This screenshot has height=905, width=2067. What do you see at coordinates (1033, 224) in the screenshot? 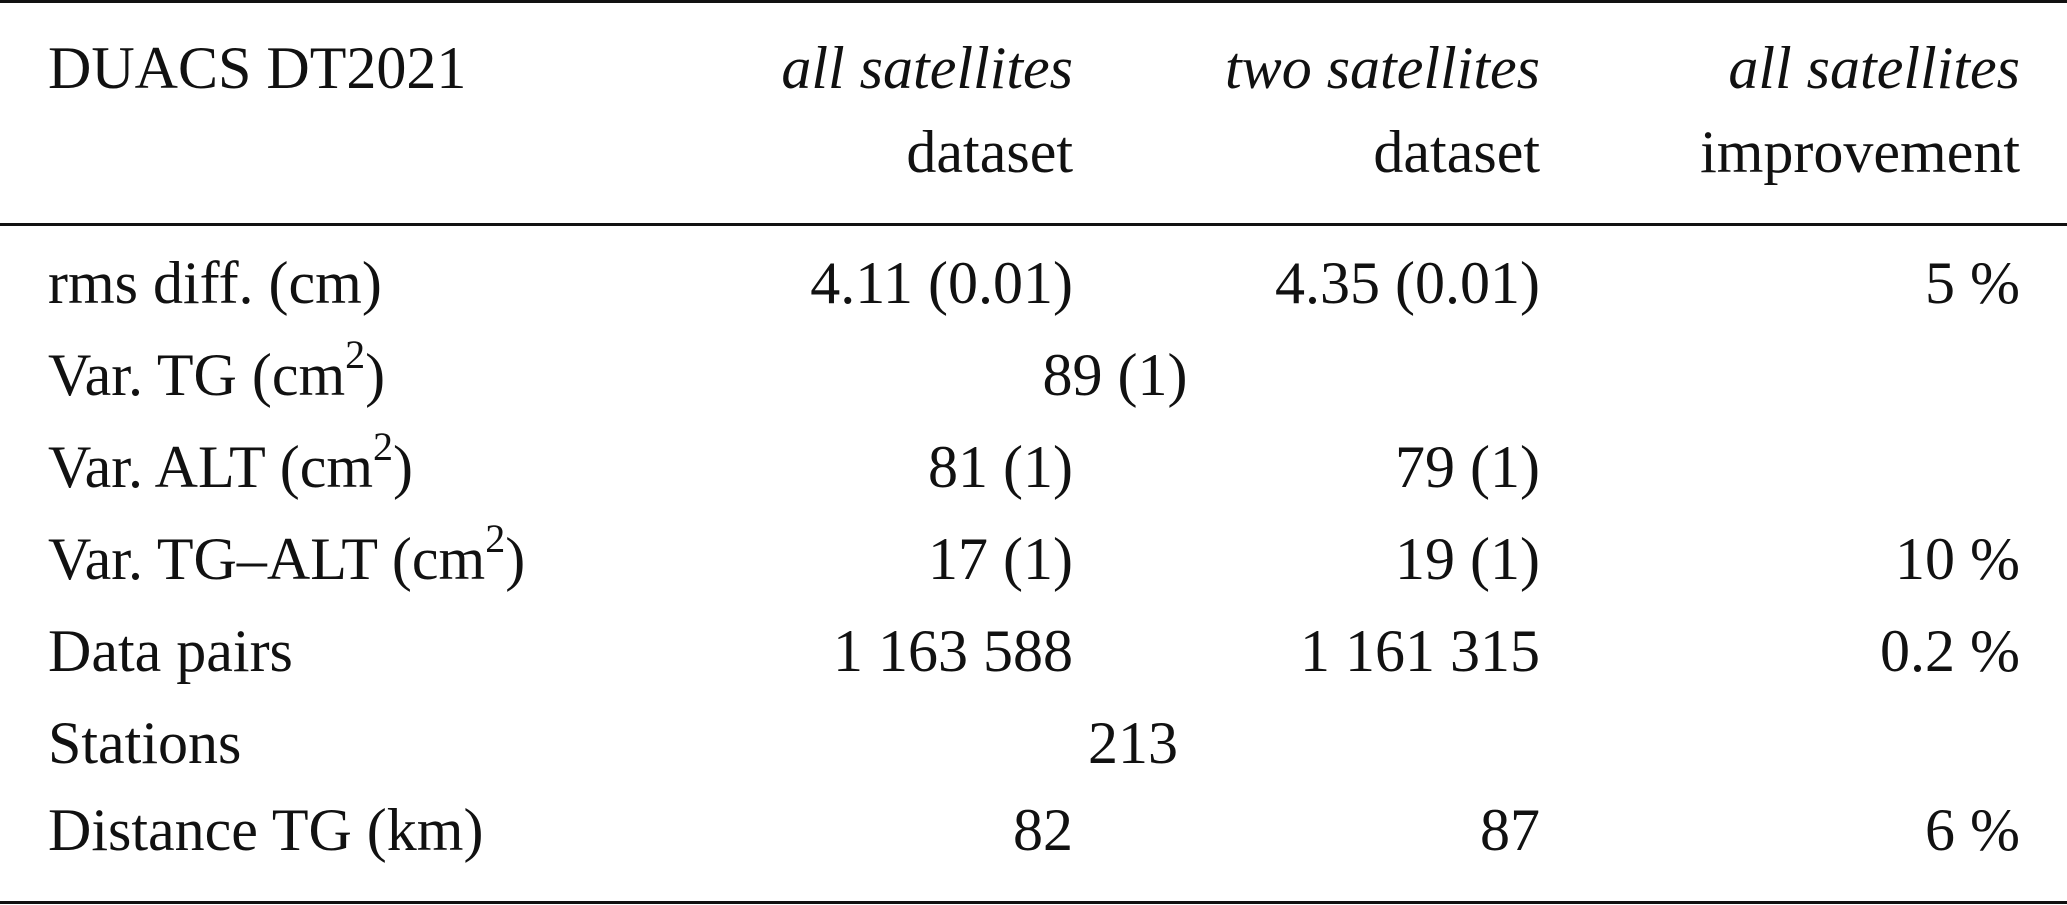
I see `header-rule` at bounding box center [1033, 224].